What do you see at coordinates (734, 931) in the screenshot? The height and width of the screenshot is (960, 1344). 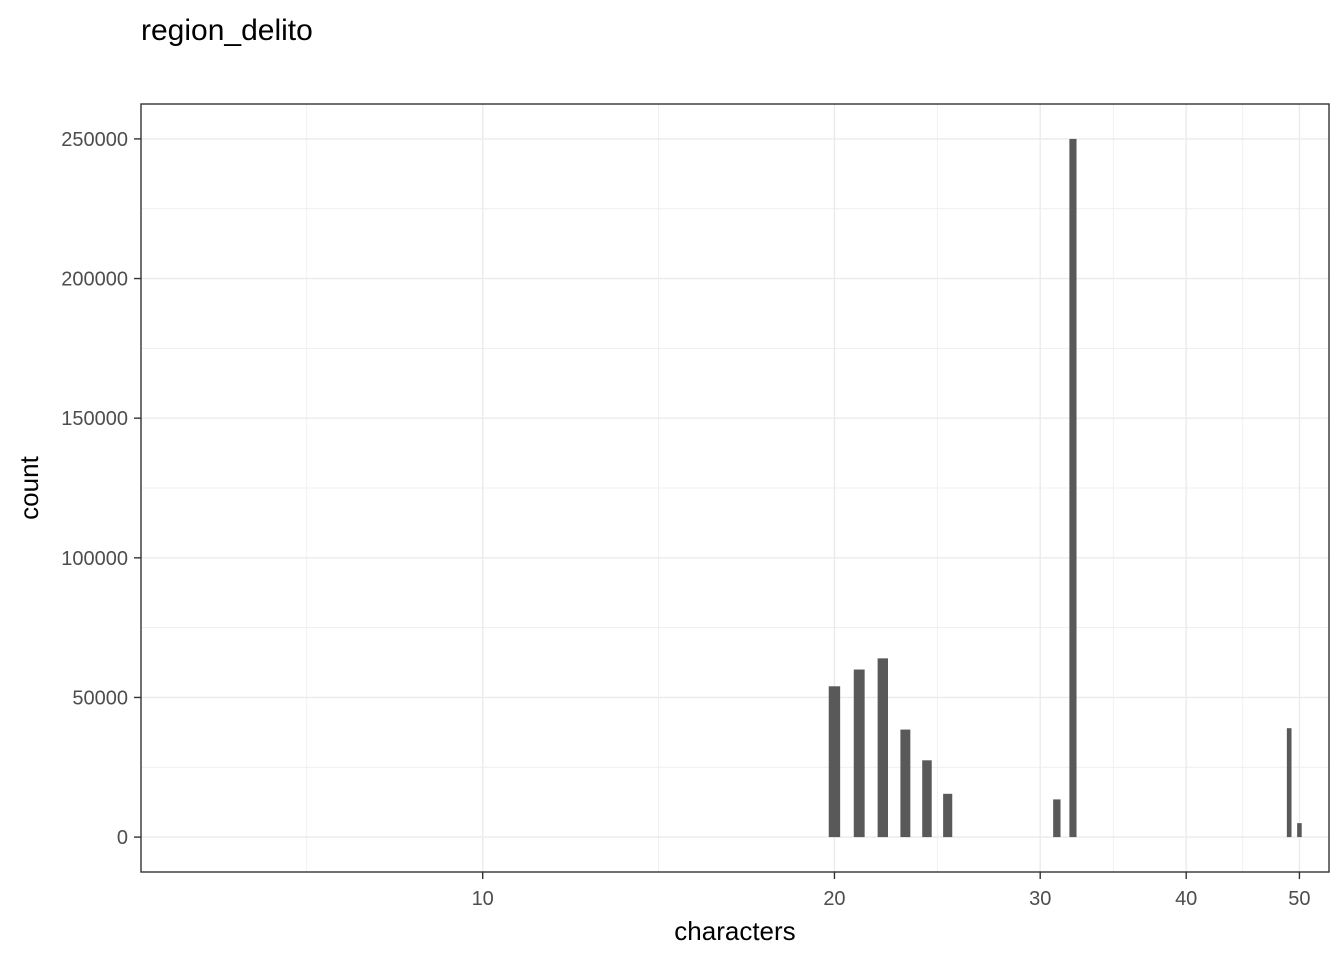 I see `x-axis-title: characters` at bounding box center [734, 931].